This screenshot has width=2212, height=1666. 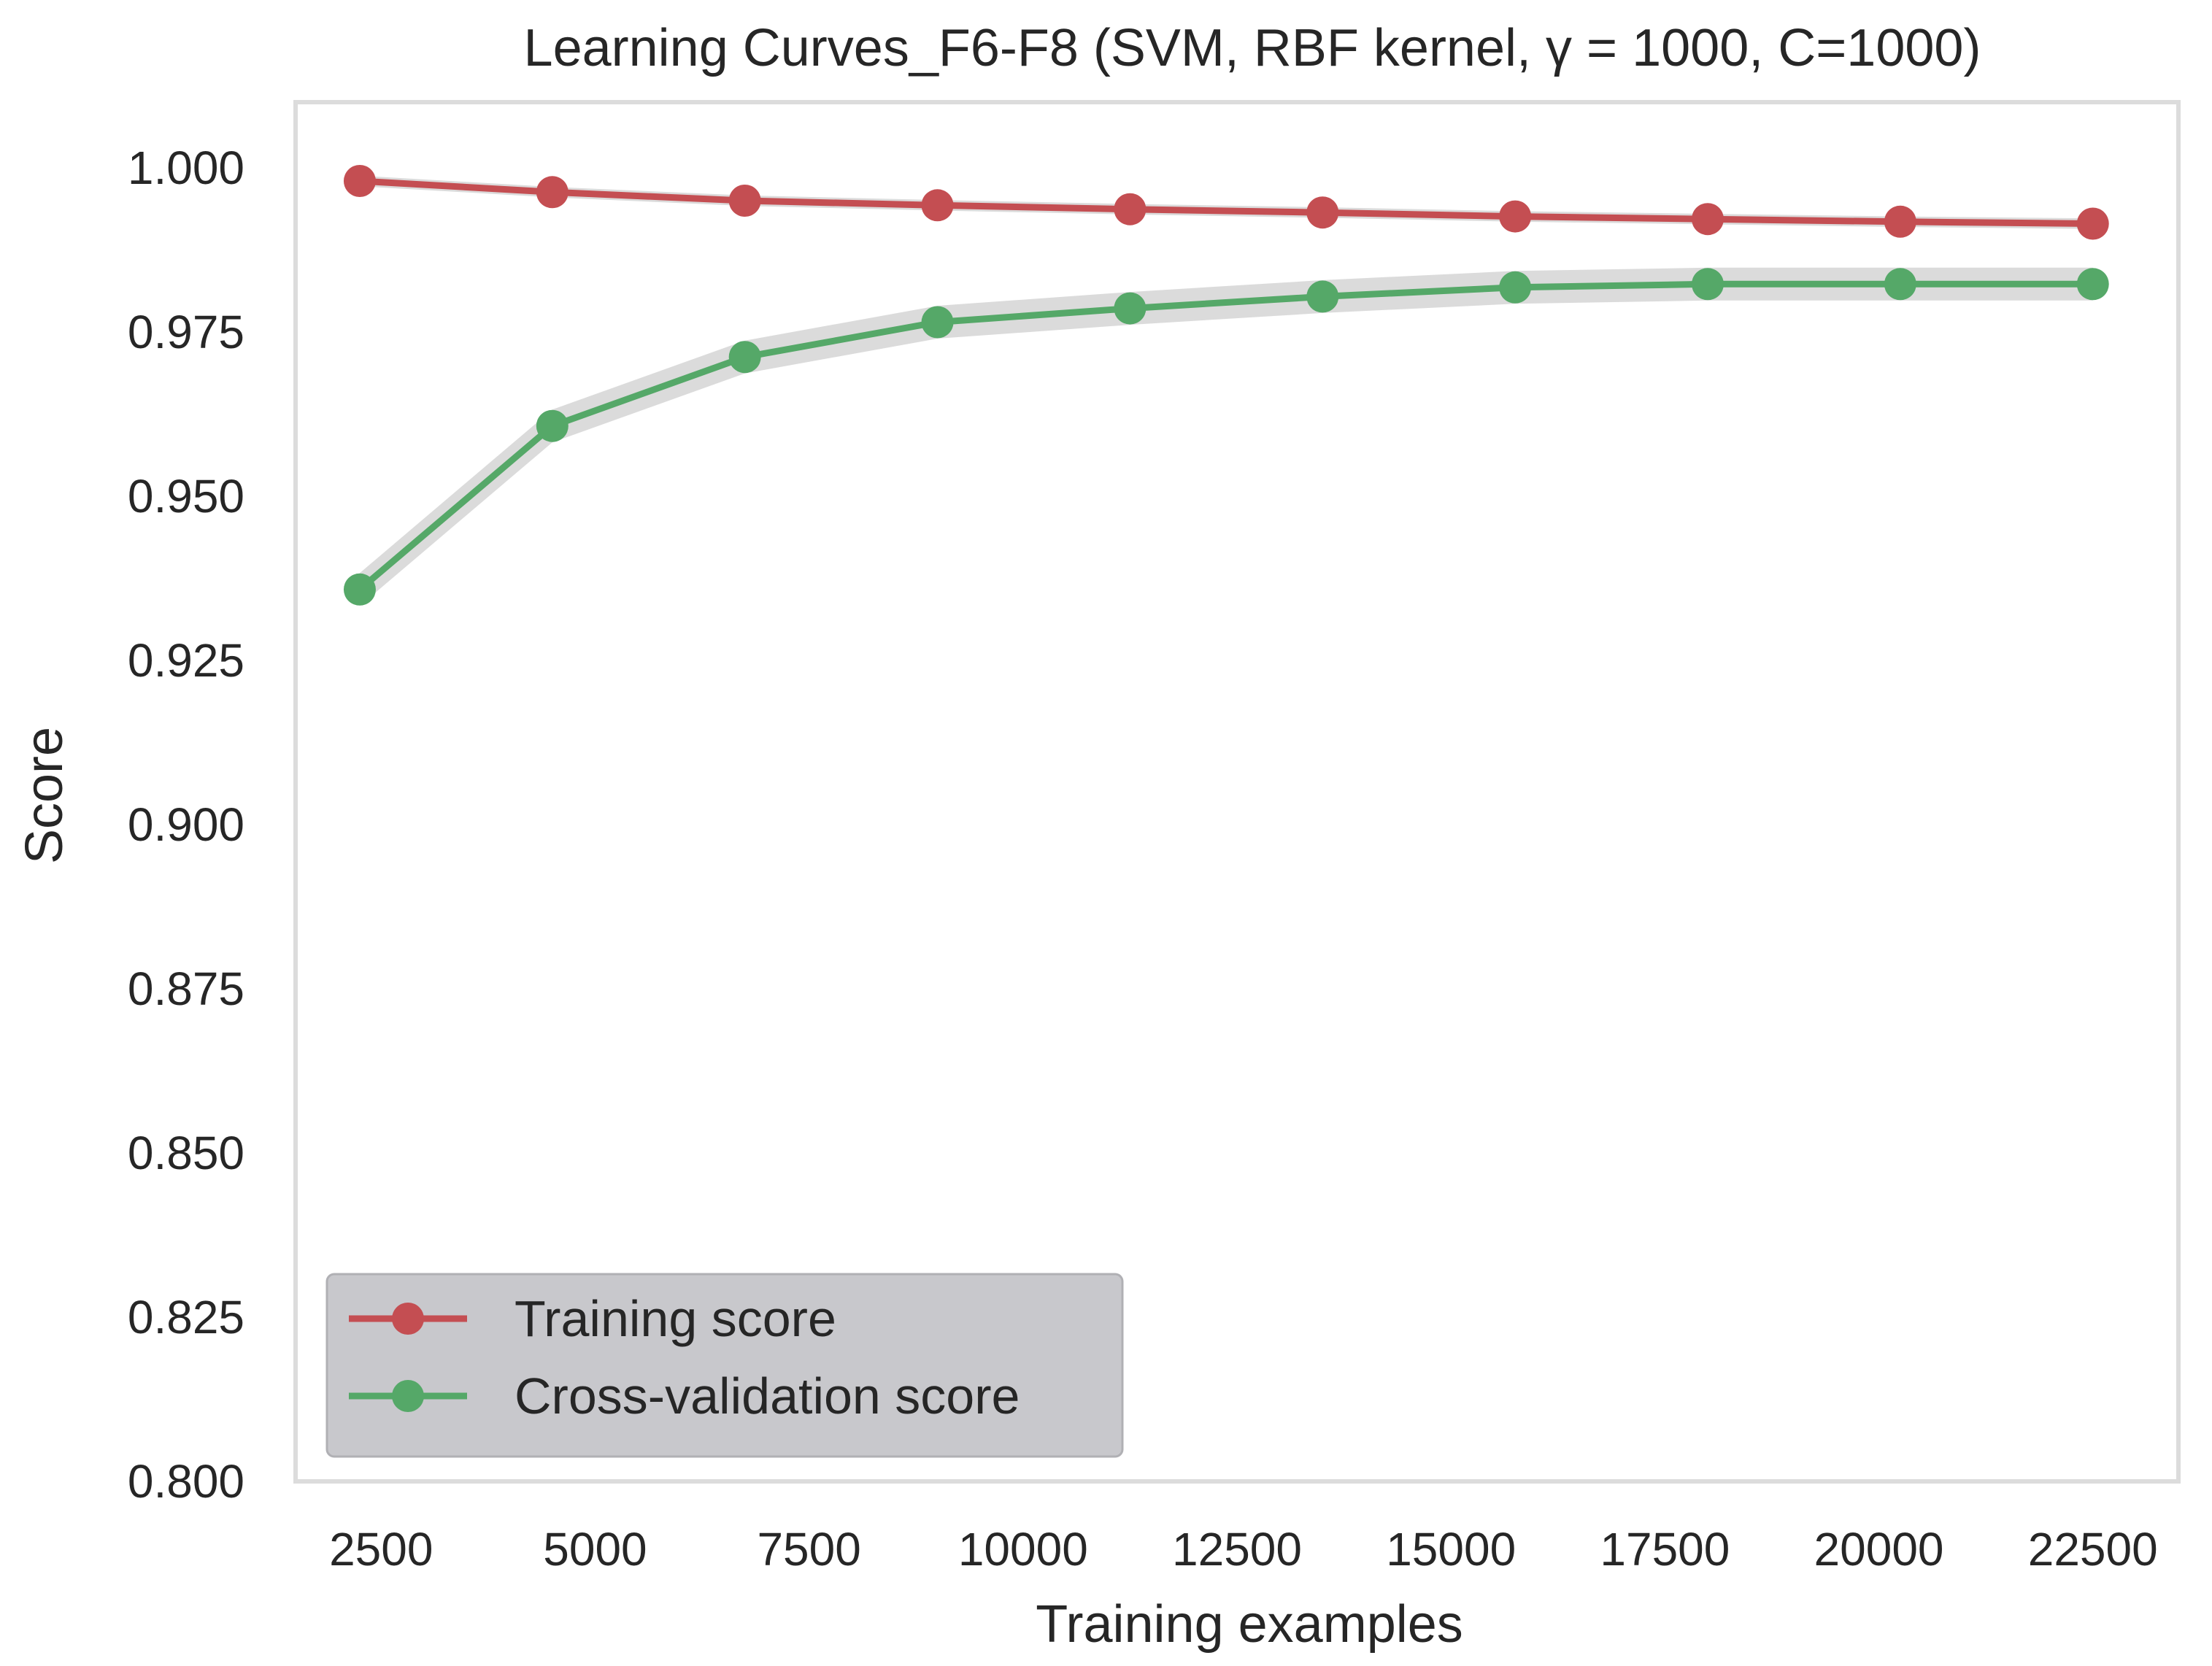 I want to click on y-tick-label-0: 0.800, so click(x=186, y=1481).